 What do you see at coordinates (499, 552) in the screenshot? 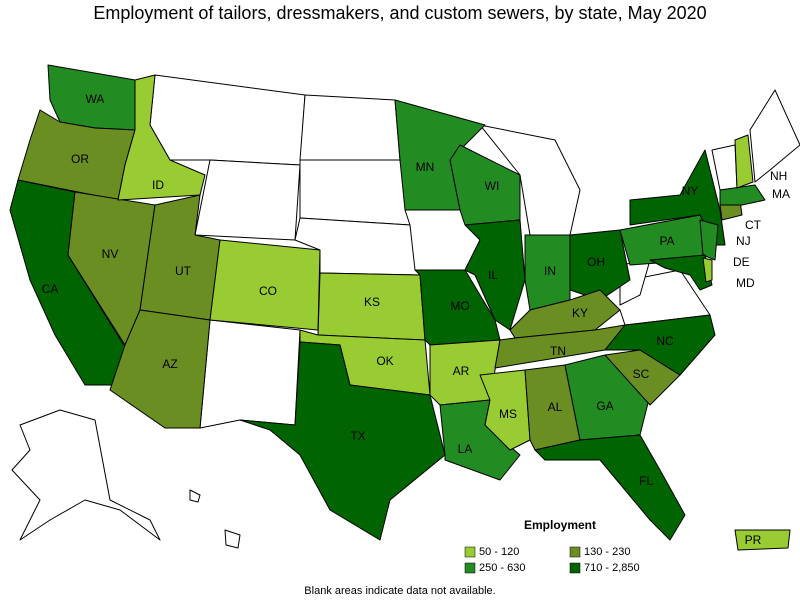
I see `legend-label: 50 - 120` at bounding box center [499, 552].